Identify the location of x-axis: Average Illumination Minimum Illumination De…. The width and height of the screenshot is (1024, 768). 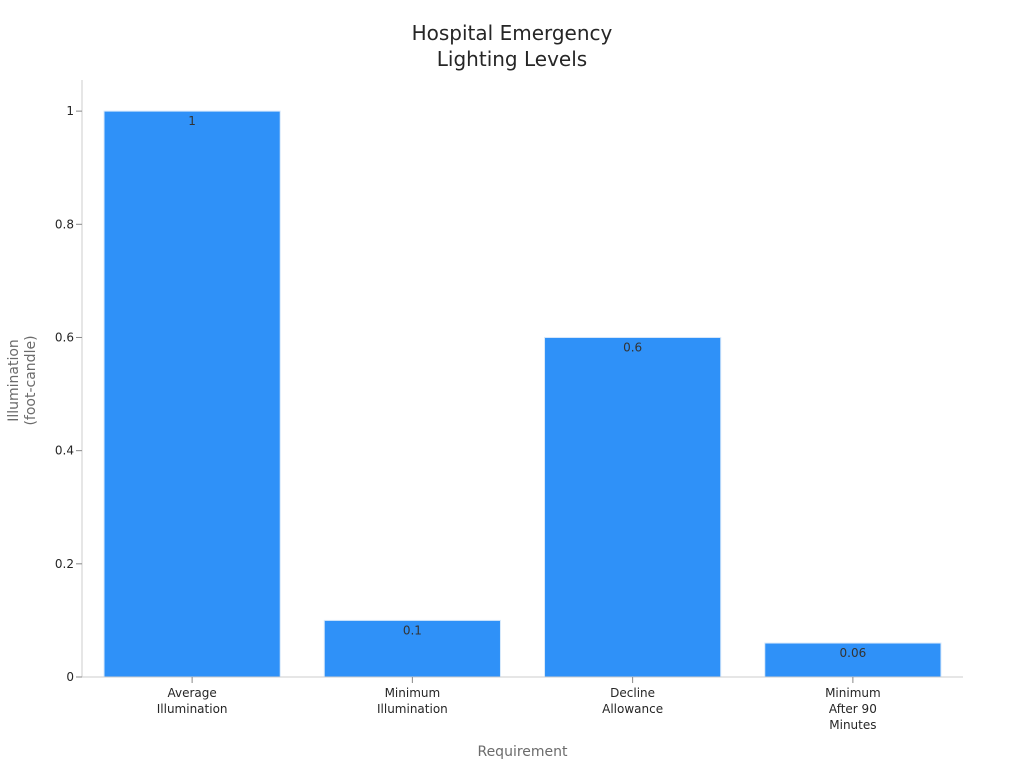
(522, 704).